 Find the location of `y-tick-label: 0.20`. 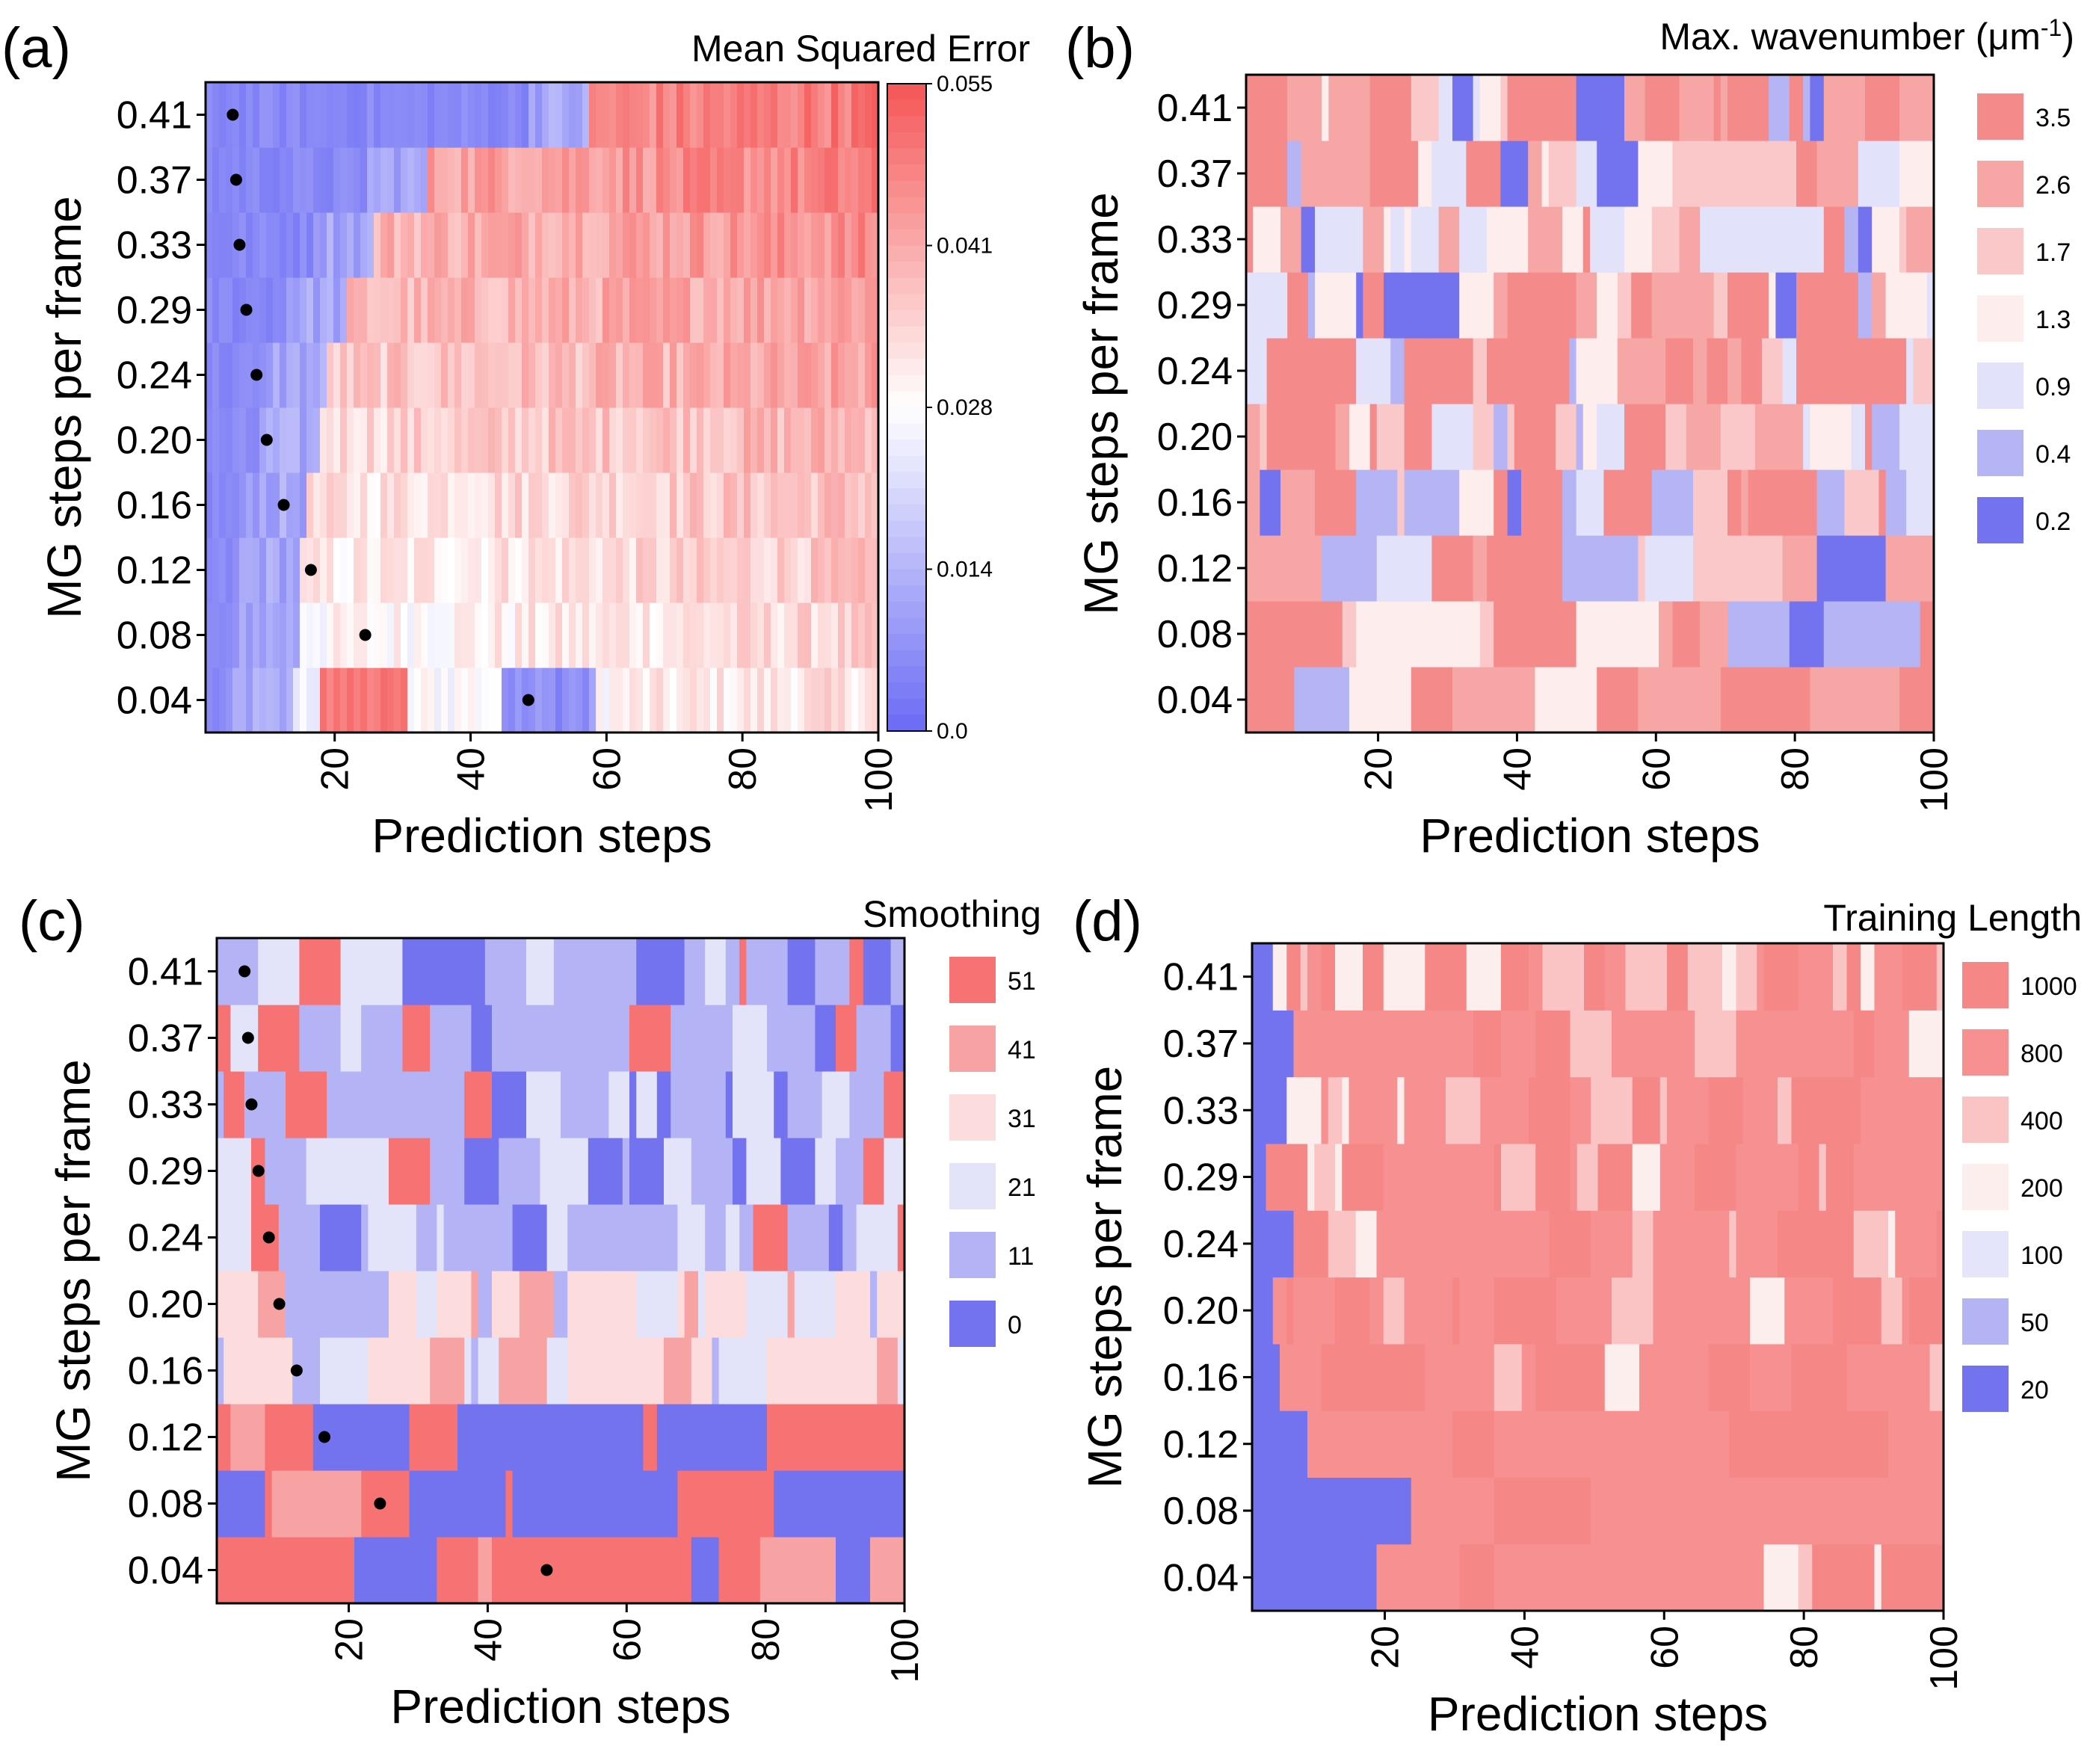

y-tick-label: 0.20 is located at coordinates (165, 1305).